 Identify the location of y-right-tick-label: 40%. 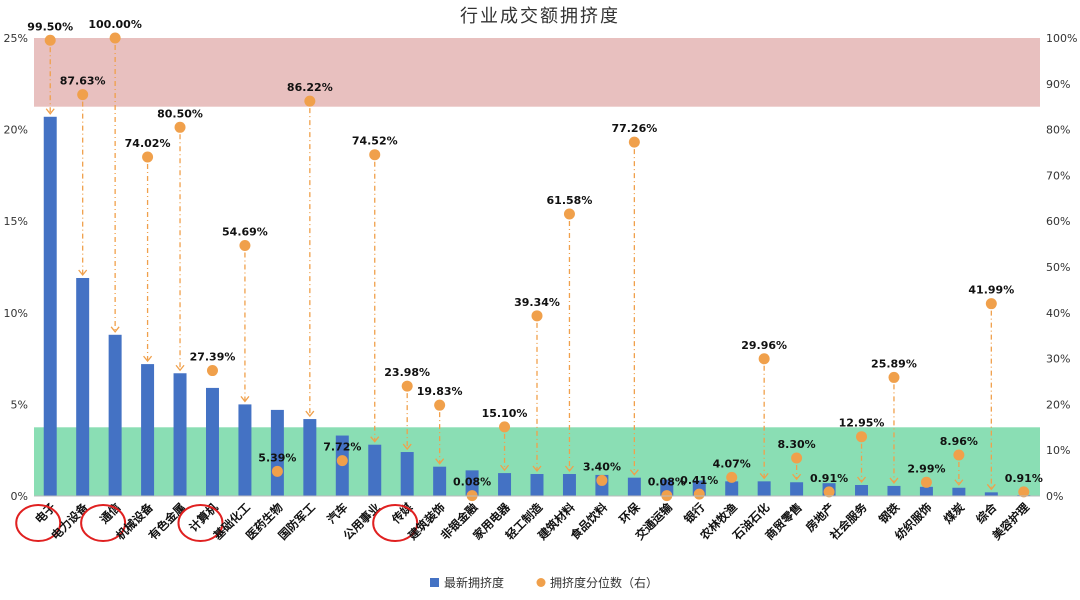
(1058, 313).